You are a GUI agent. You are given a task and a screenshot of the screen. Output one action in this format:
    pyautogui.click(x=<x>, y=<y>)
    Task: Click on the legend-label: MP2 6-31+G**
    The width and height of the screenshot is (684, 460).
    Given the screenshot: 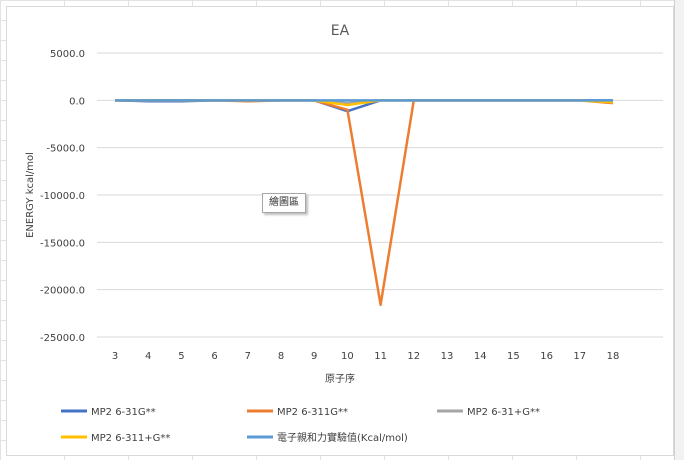 What is the action you would take?
    pyautogui.click(x=503, y=412)
    